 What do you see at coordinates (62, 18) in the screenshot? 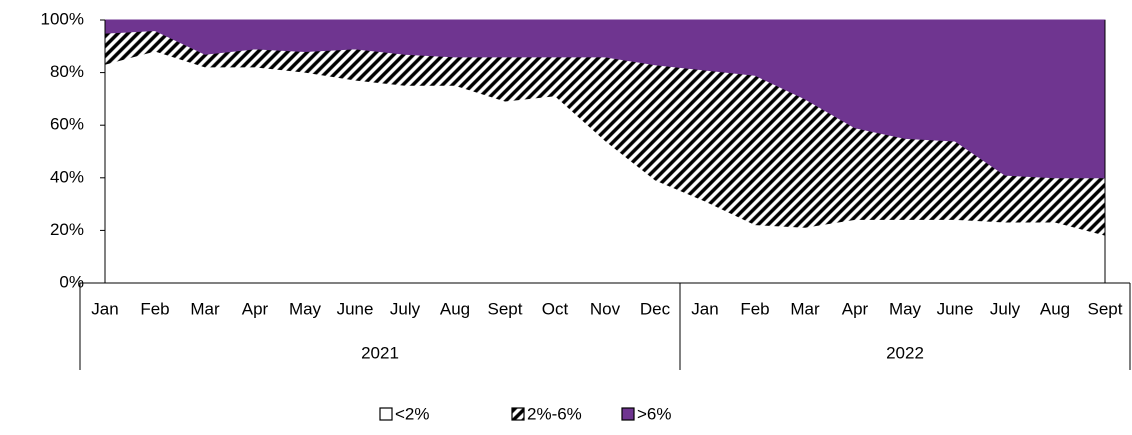
I see `y-tick-label: 100%` at bounding box center [62, 18].